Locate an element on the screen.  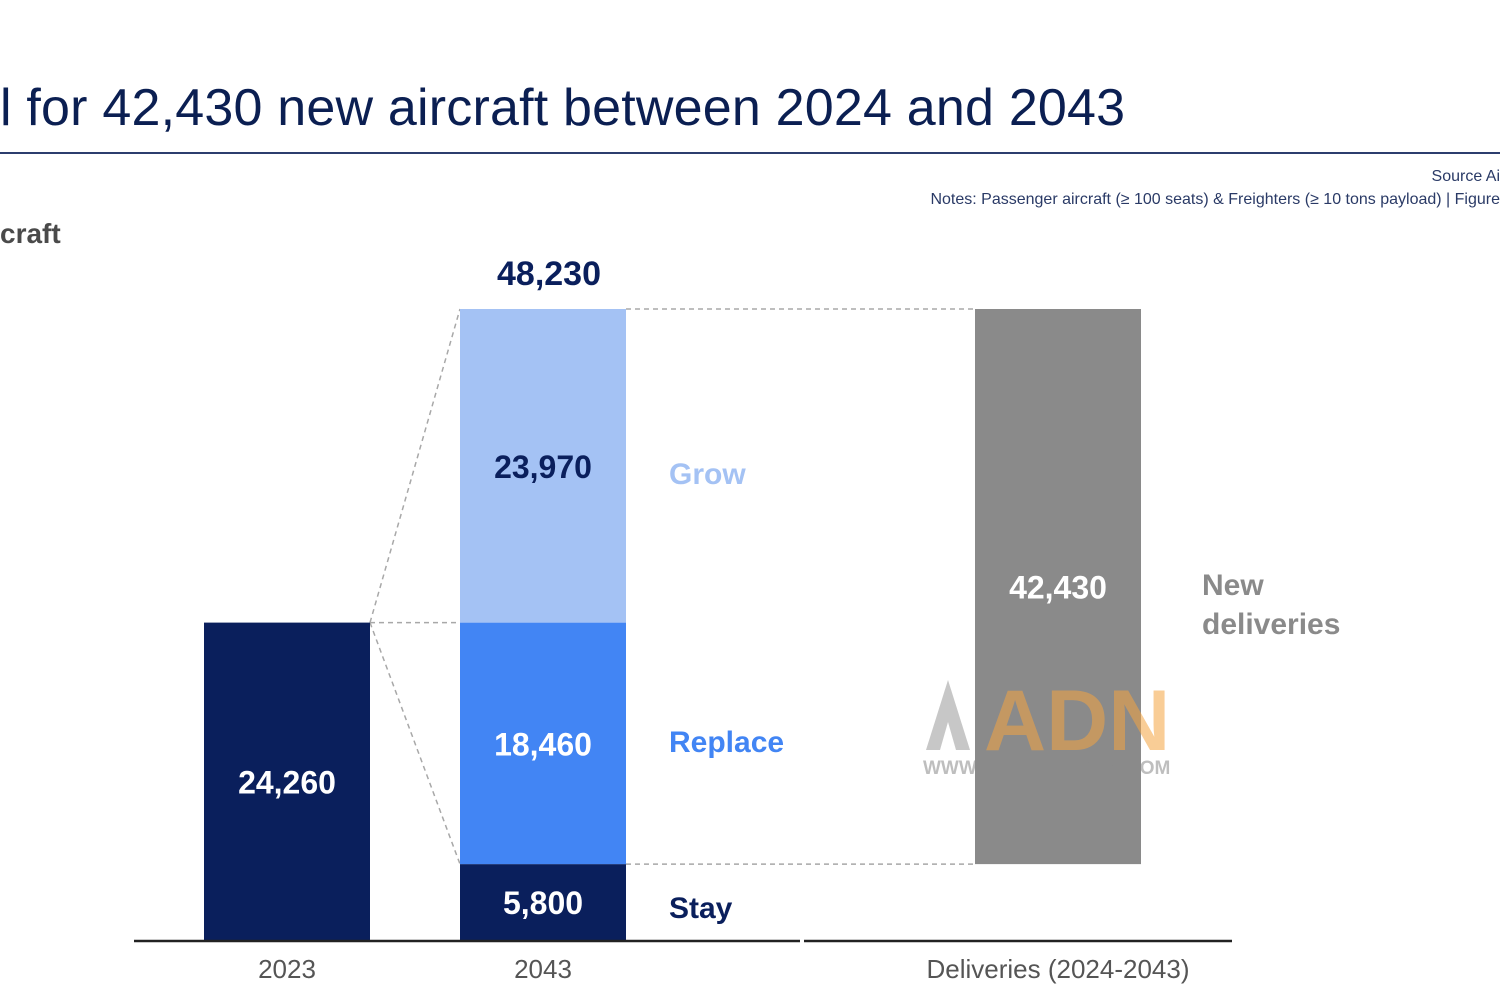
series-label-replace: Replace is located at coordinates (726, 742).